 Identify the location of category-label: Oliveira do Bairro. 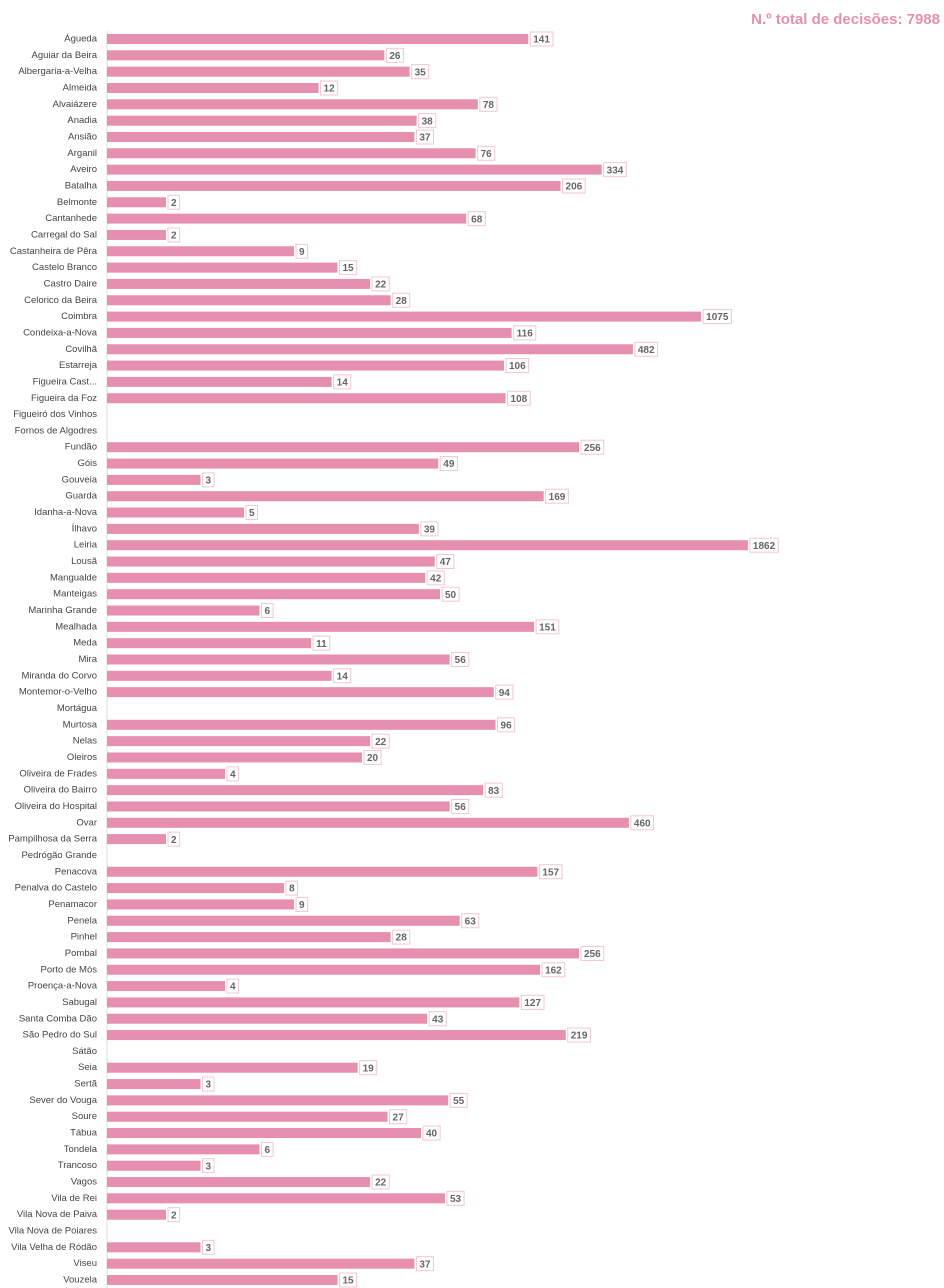
(60, 790).